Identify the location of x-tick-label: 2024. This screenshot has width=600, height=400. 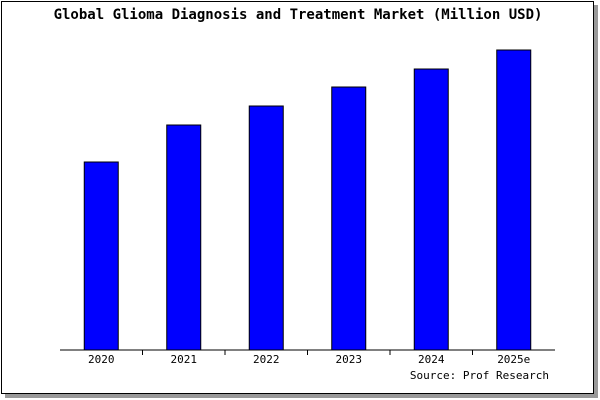
(431, 359).